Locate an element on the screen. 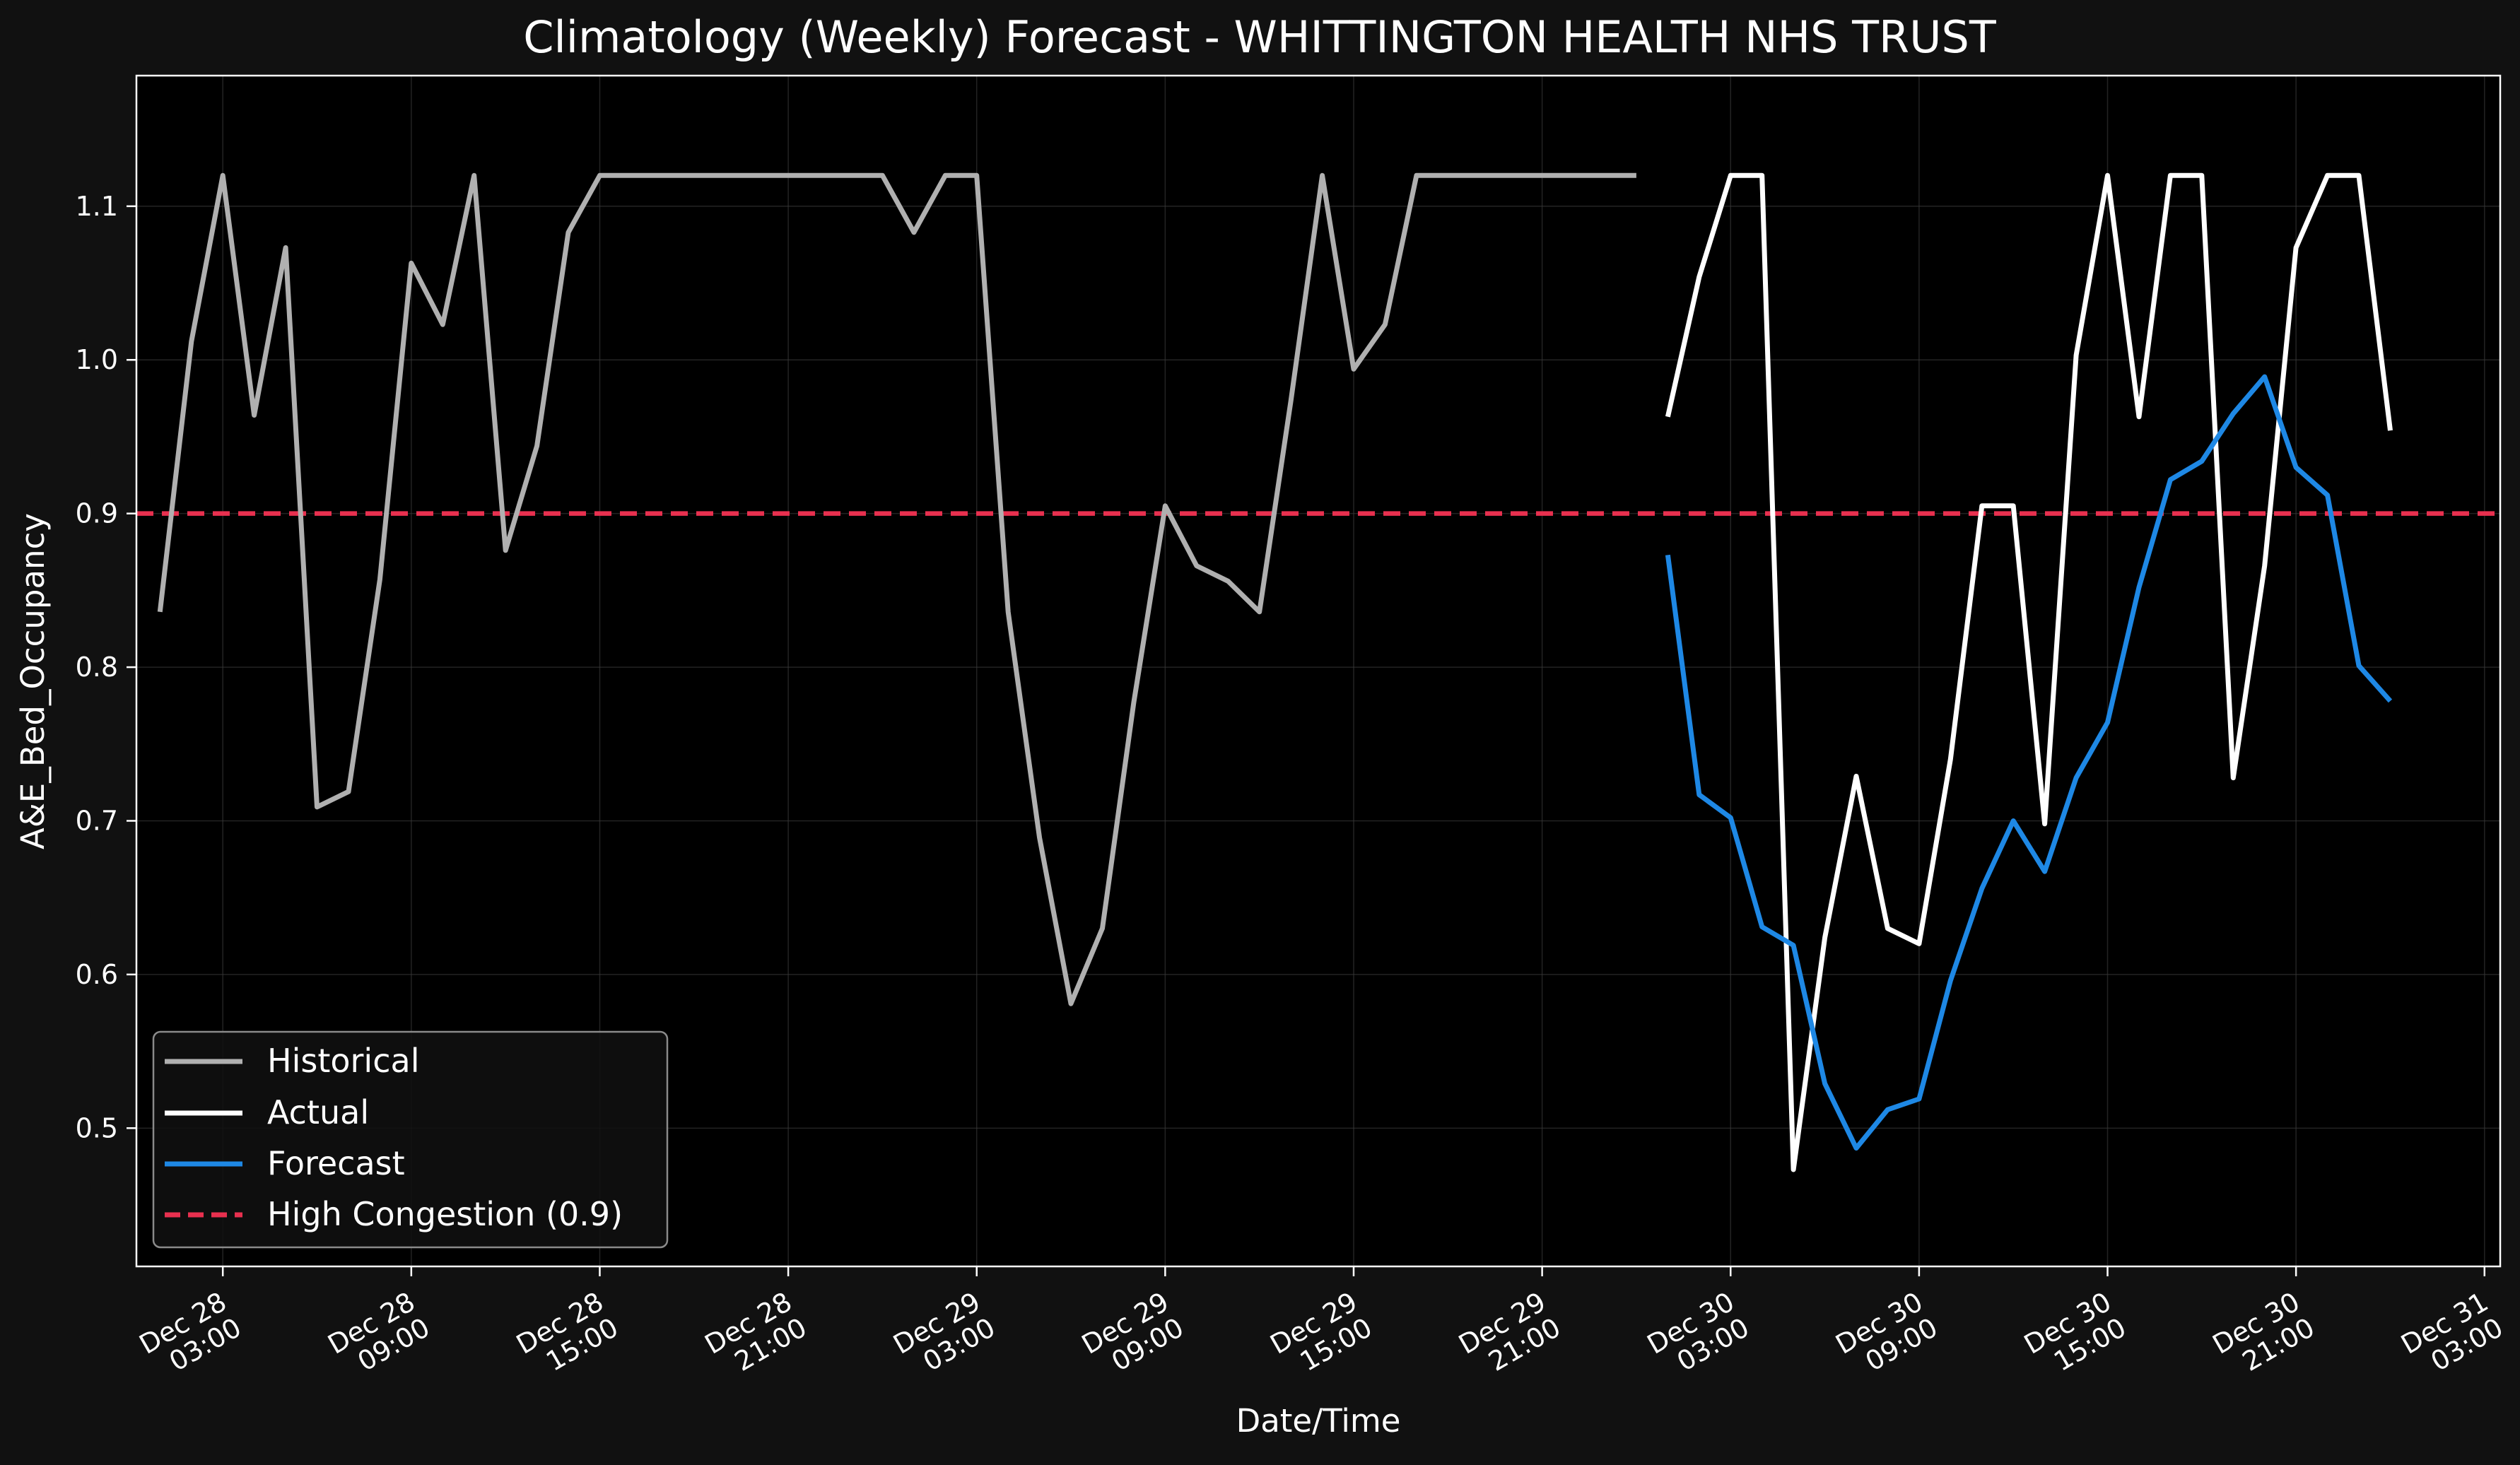 Image resolution: width=2520 pixels, height=1465 pixels. legend-item-historical: Historical is located at coordinates (292, 1061).